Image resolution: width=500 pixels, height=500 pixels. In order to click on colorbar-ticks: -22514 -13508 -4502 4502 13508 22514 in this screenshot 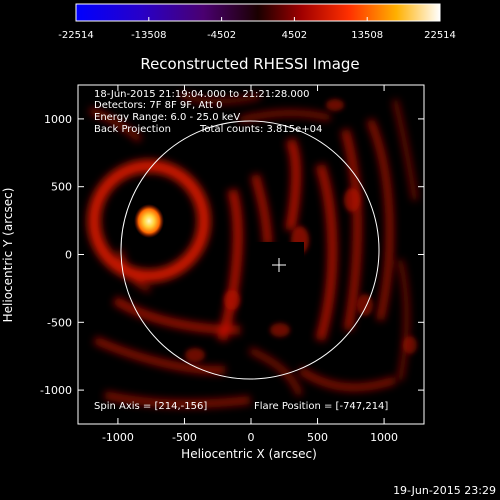, I will do `click(257, 29)`.